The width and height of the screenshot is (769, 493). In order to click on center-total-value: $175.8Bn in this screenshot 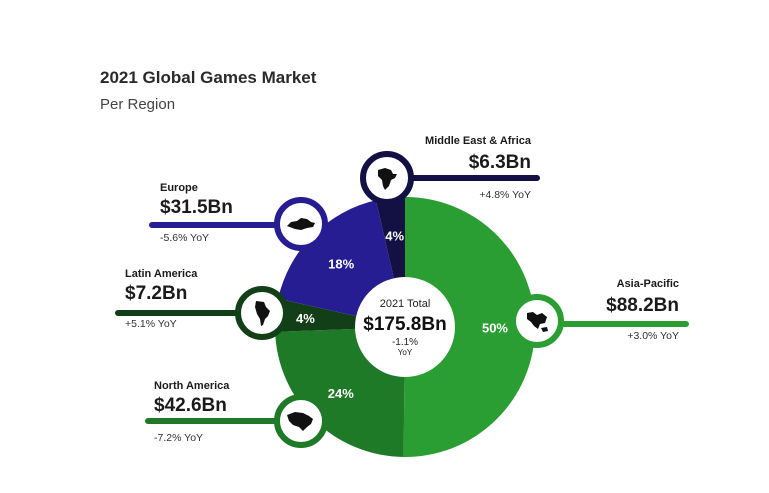, I will do `click(404, 324)`.